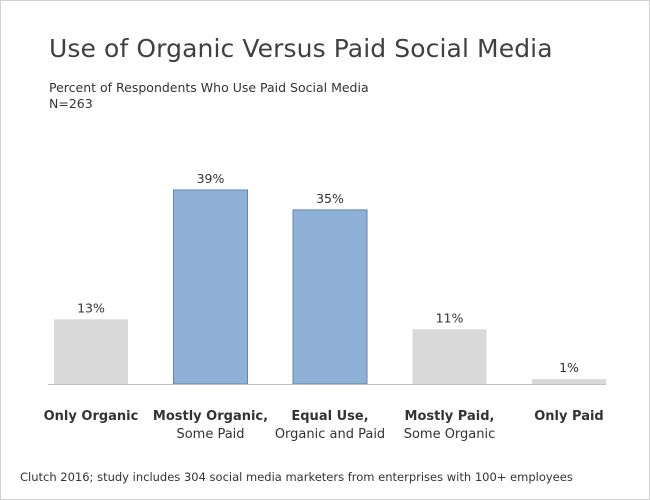 The height and width of the screenshot is (500, 650). What do you see at coordinates (450, 317) in the screenshot?
I see `value-label-3: 11%` at bounding box center [450, 317].